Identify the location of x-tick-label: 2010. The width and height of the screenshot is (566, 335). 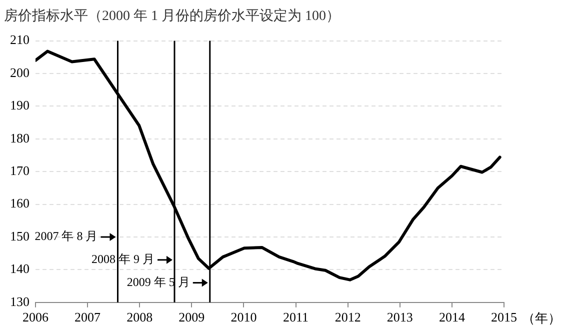
(243, 317).